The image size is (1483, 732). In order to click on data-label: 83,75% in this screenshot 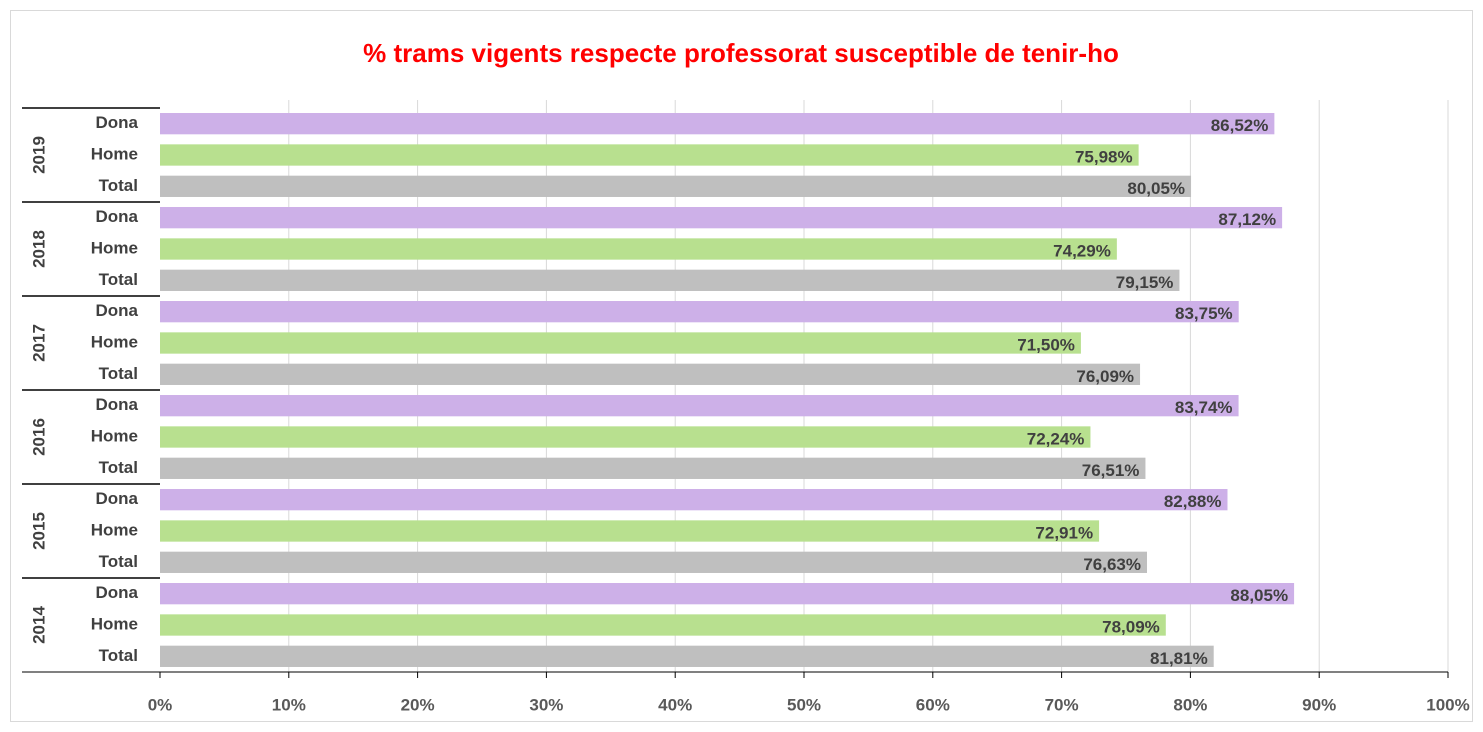, I will do `click(1204, 313)`.